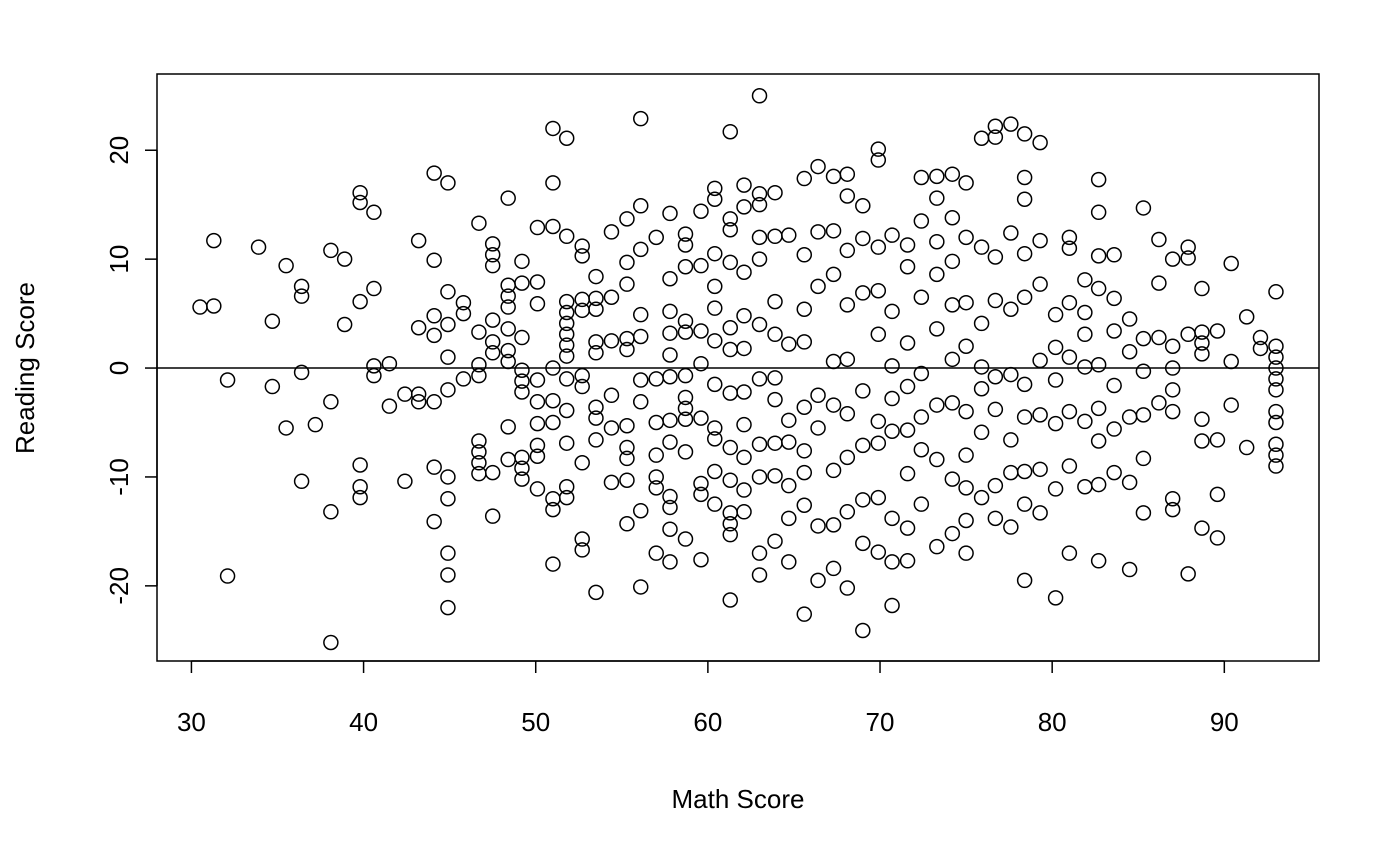 The height and width of the screenshot is (859, 1396). What do you see at coordinates (119, 368) in the screenshot?
I see `y-tick-label: 0` at bounding box center [119, 368].